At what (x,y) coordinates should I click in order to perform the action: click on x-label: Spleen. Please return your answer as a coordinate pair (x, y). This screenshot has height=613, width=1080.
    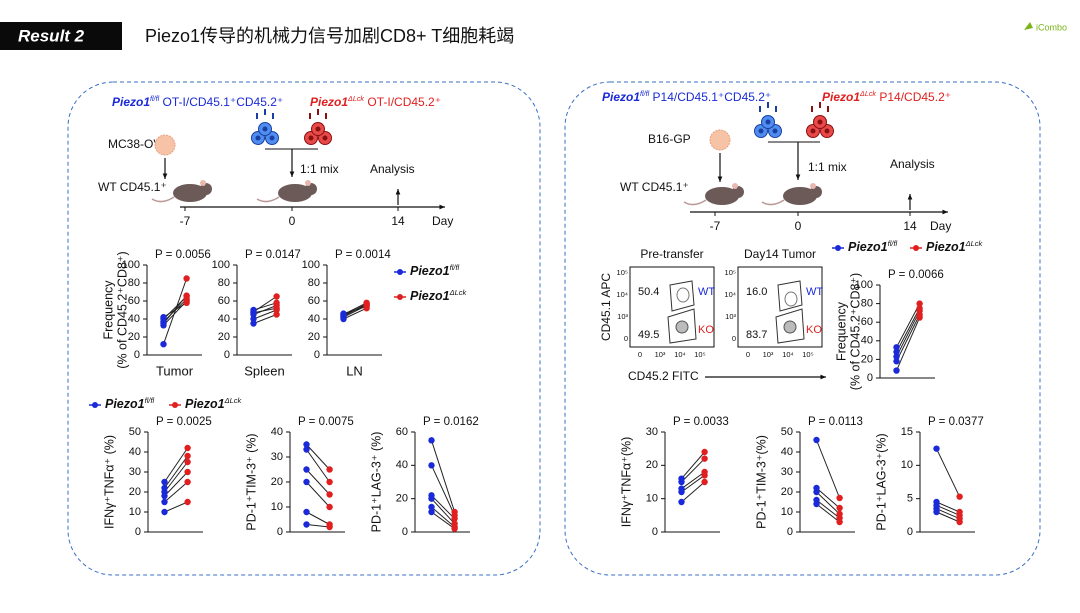
    Looking at the image, I should click on (264, 370).